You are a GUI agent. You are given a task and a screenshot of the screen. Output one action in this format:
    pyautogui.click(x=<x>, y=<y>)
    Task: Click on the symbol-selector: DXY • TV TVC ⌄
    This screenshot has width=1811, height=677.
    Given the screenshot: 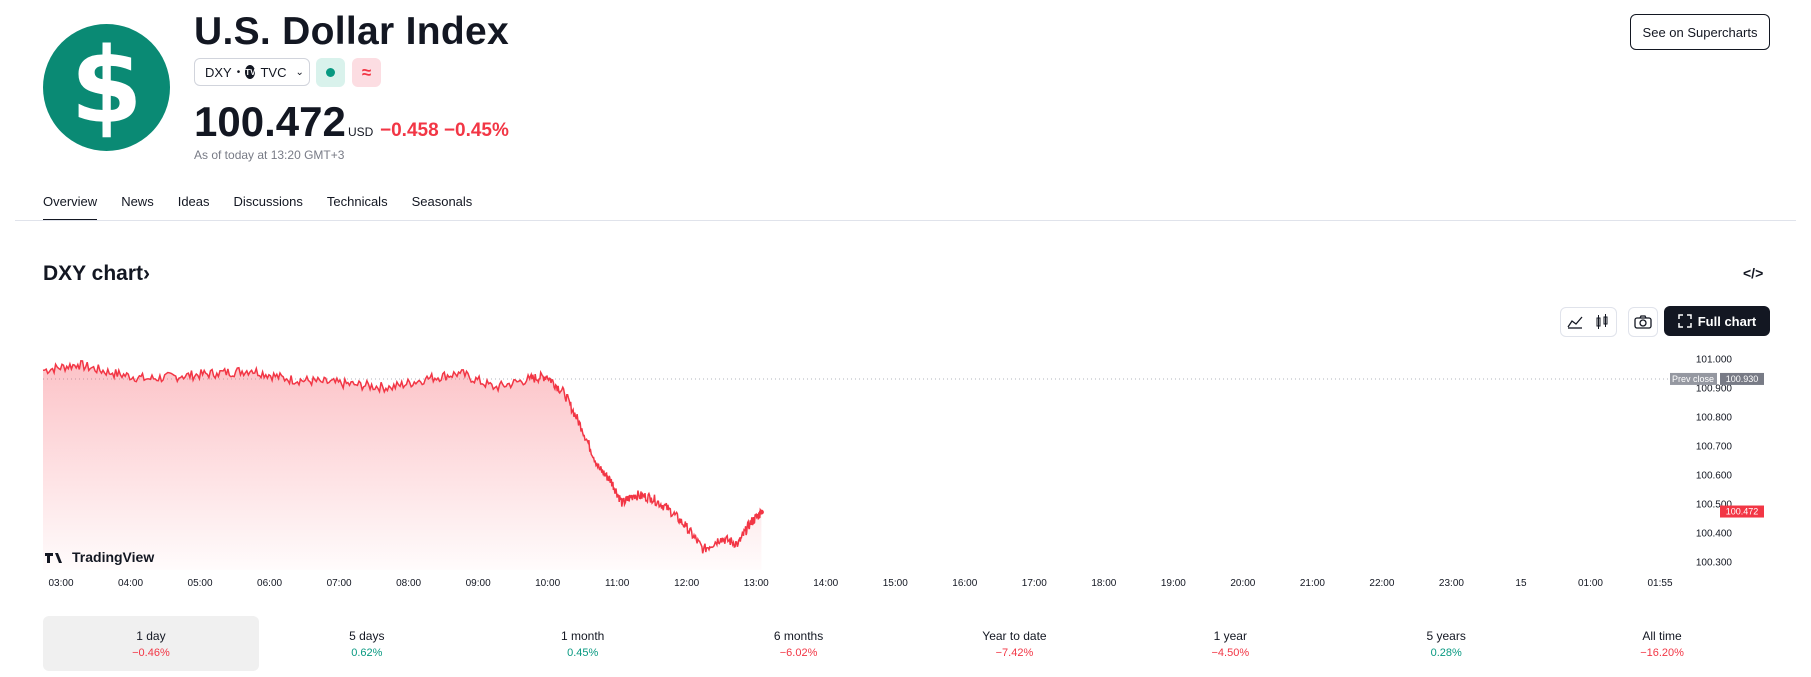 What is the action you would take?
    pyautogui.click(x=252, y=72)
    